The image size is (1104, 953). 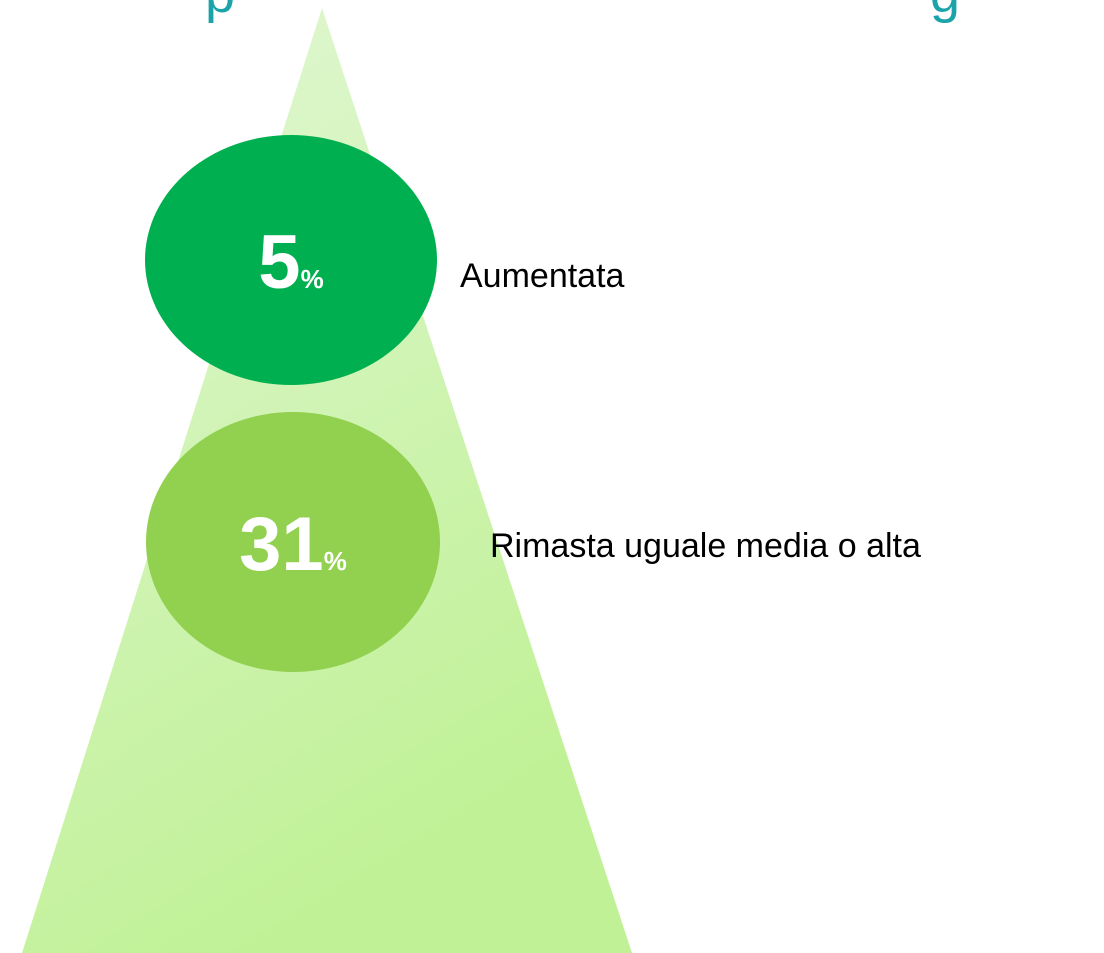 I want to click on percent-value: 5%, so click(x=290, y=262).